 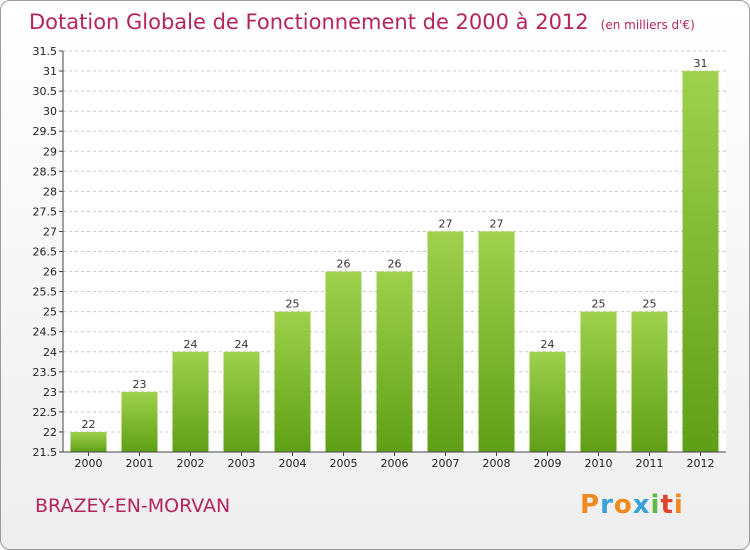 I want to click on bar-2012, so click(x=700, y=262).